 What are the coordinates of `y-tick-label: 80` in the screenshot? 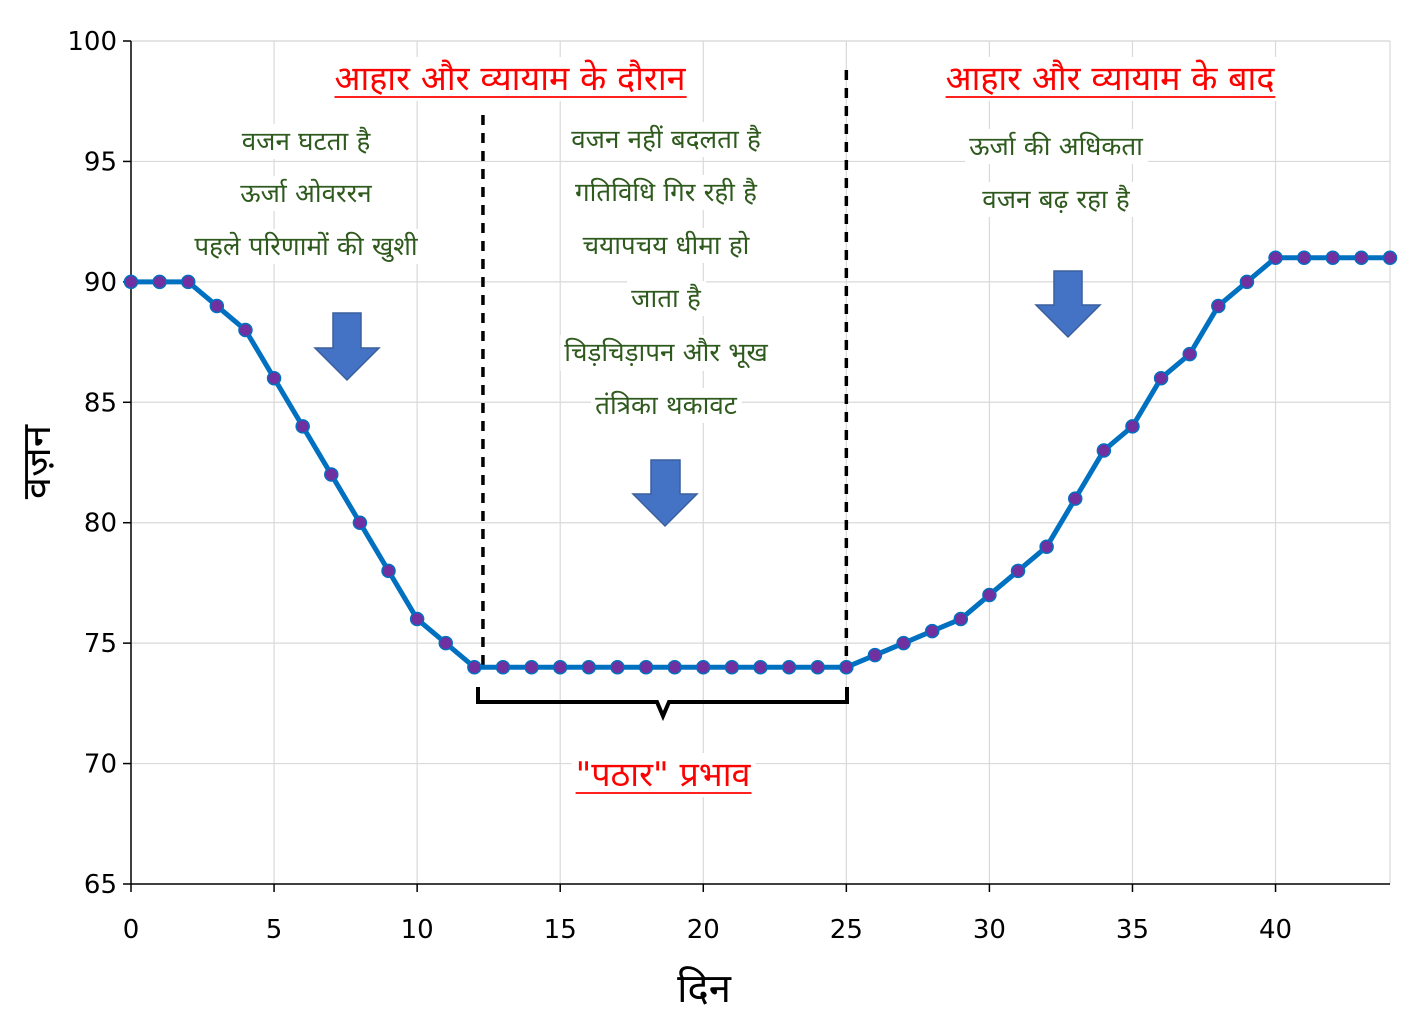 It's located at (100, 524).